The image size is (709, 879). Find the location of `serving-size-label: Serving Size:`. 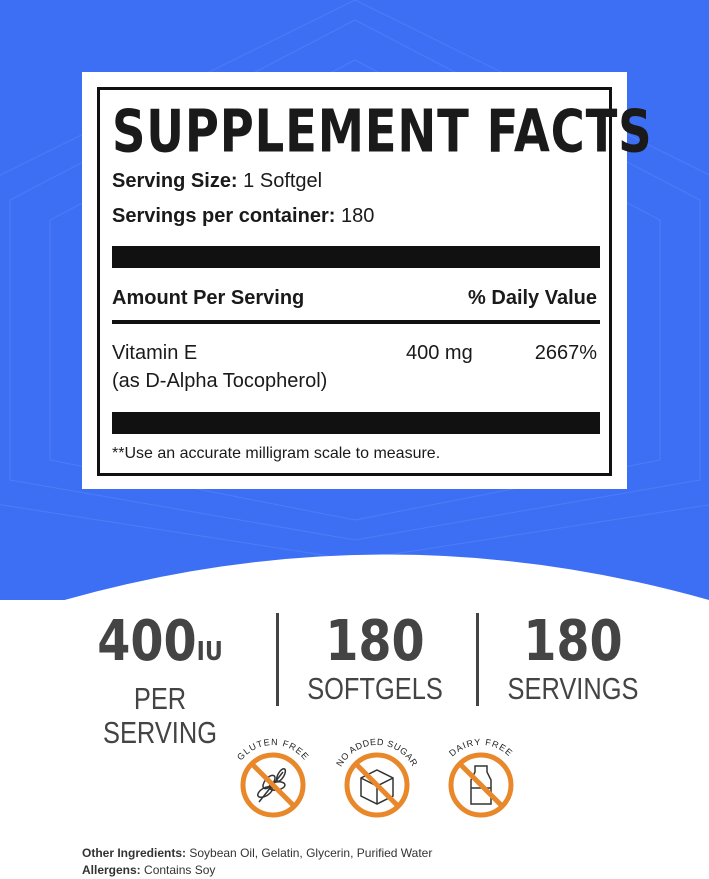

serving-size-label: Serving Size: is located at coordinates (175, 181).